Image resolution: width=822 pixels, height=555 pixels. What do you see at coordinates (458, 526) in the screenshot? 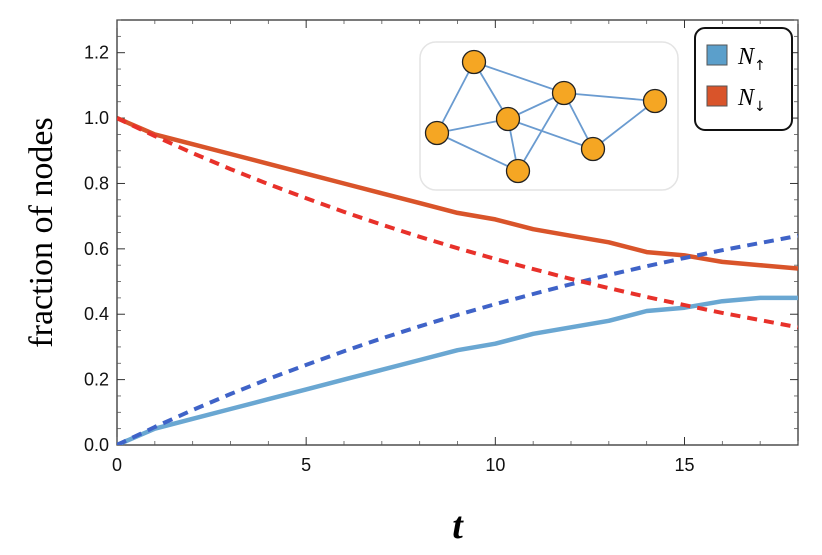
I see `x-axis-label: t` at bounding box center [458, 526].